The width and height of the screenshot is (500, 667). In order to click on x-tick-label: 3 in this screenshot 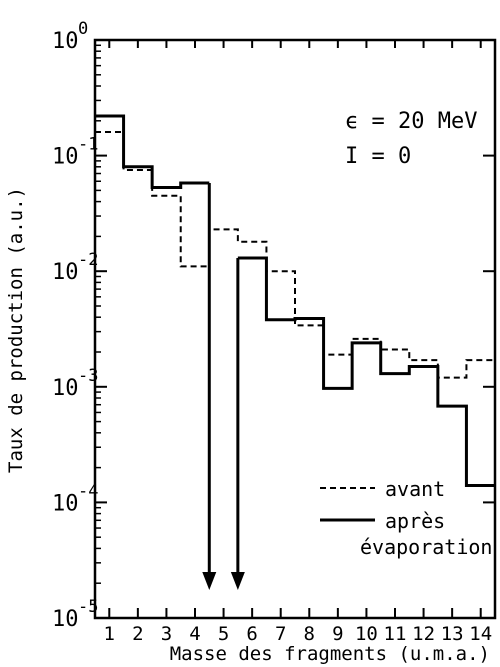, I will do `click(166, 634)`.